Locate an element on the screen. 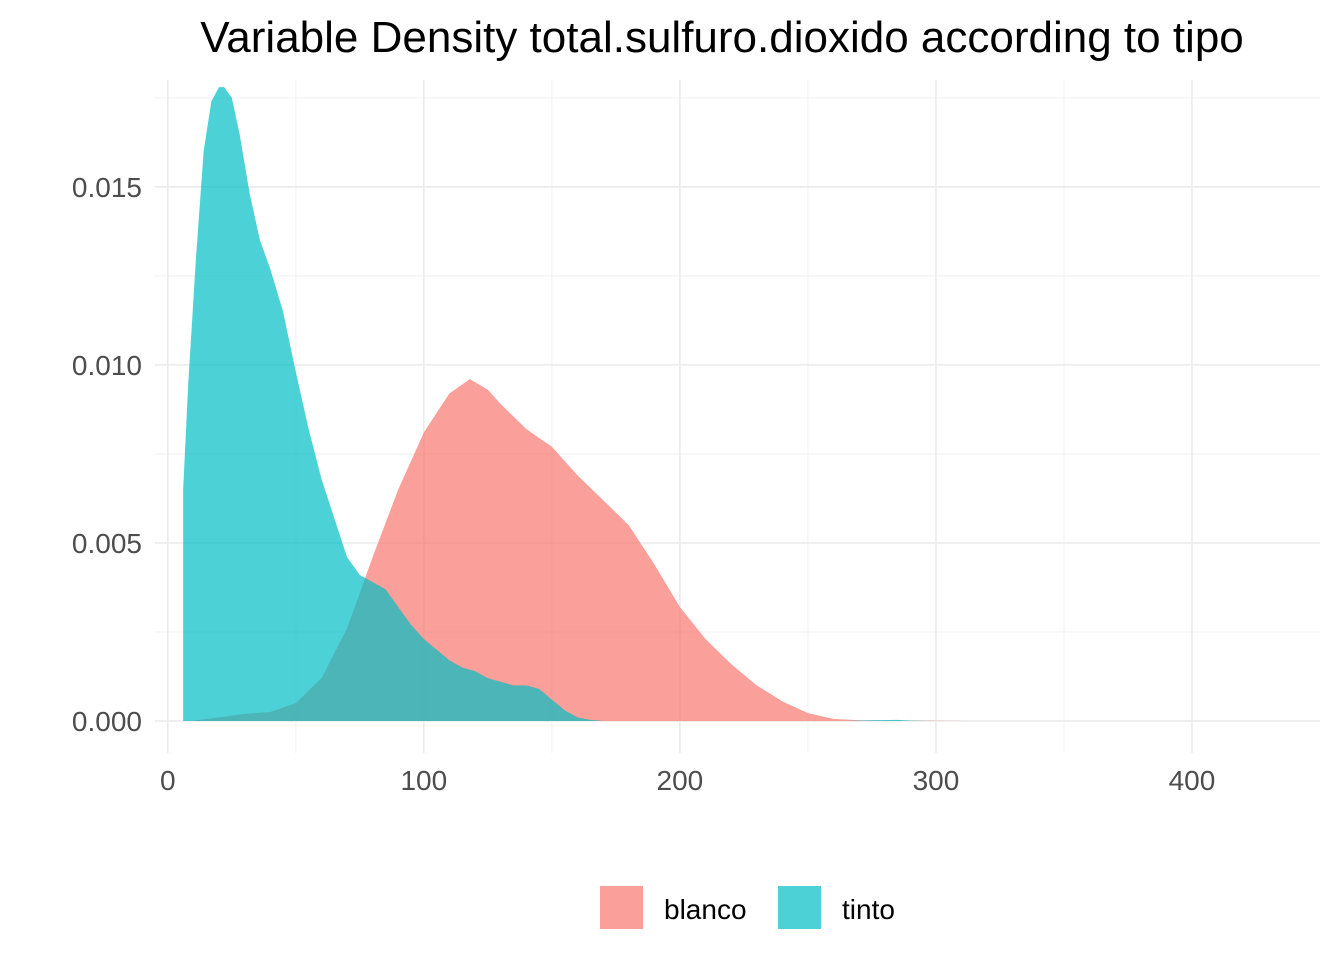  legend-key-blanco is located at coordinates (621, 907).